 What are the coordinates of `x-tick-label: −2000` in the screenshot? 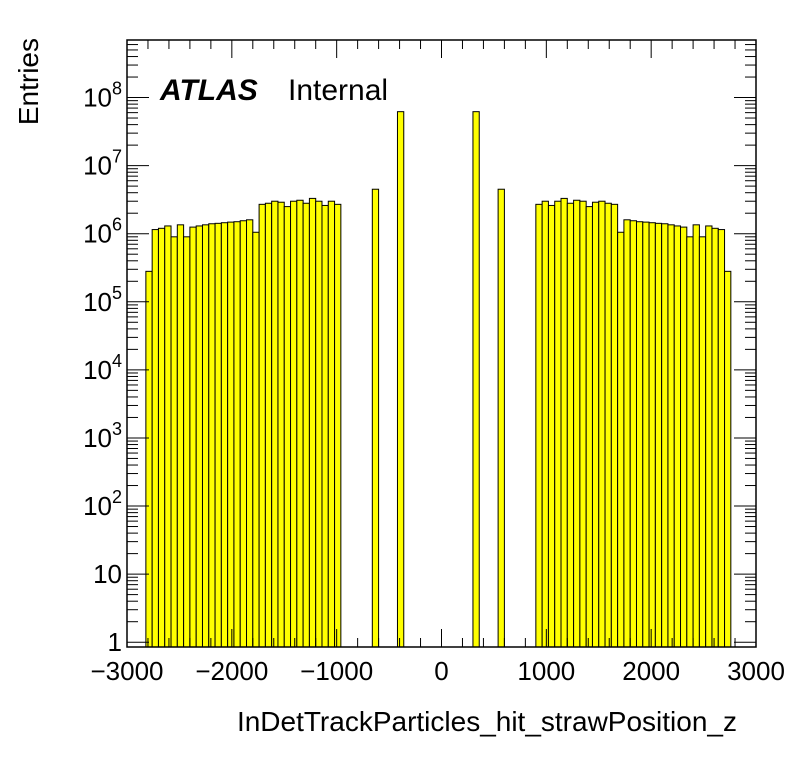 It's located at (231, 671).